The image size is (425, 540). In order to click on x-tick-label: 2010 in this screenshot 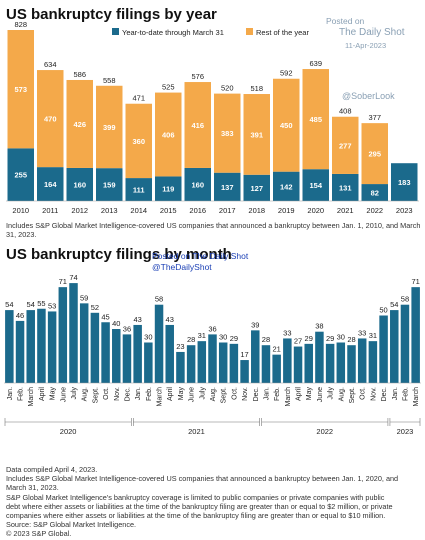, I will do `click(20, 210)`.